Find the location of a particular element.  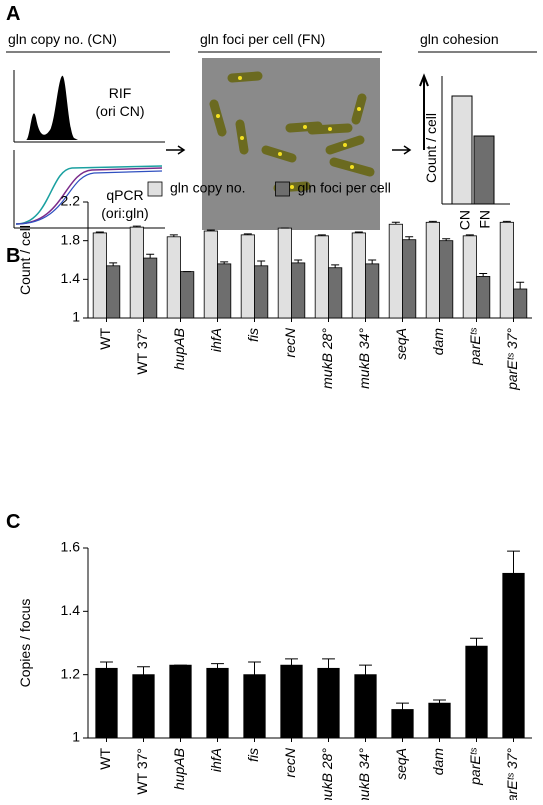

axis-label: Copies / focus is located at coordinates (25, 643).